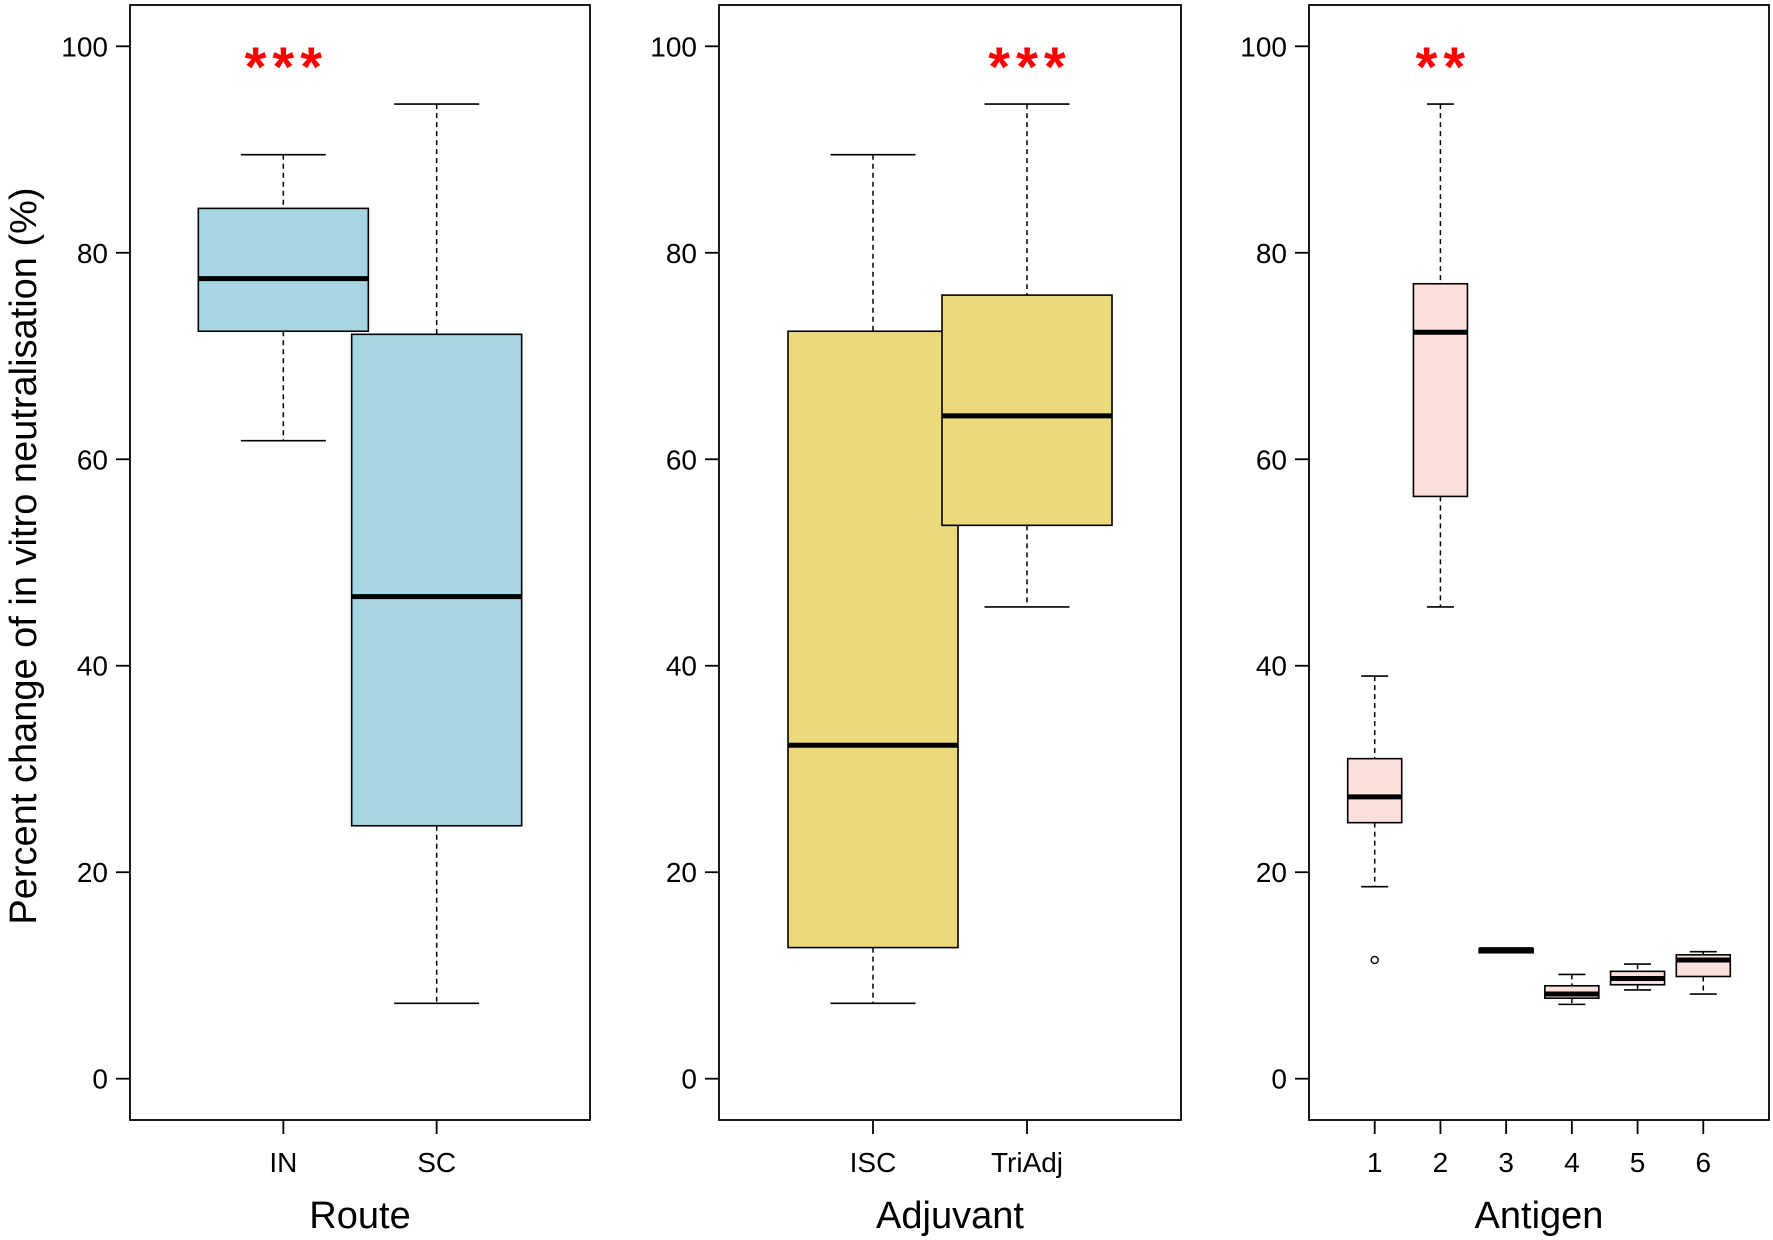  What do you see at coordinates (1638, 1162) in the screenshot?
I see `x-tick-label: 5` at bounding box center [1638, 1162].